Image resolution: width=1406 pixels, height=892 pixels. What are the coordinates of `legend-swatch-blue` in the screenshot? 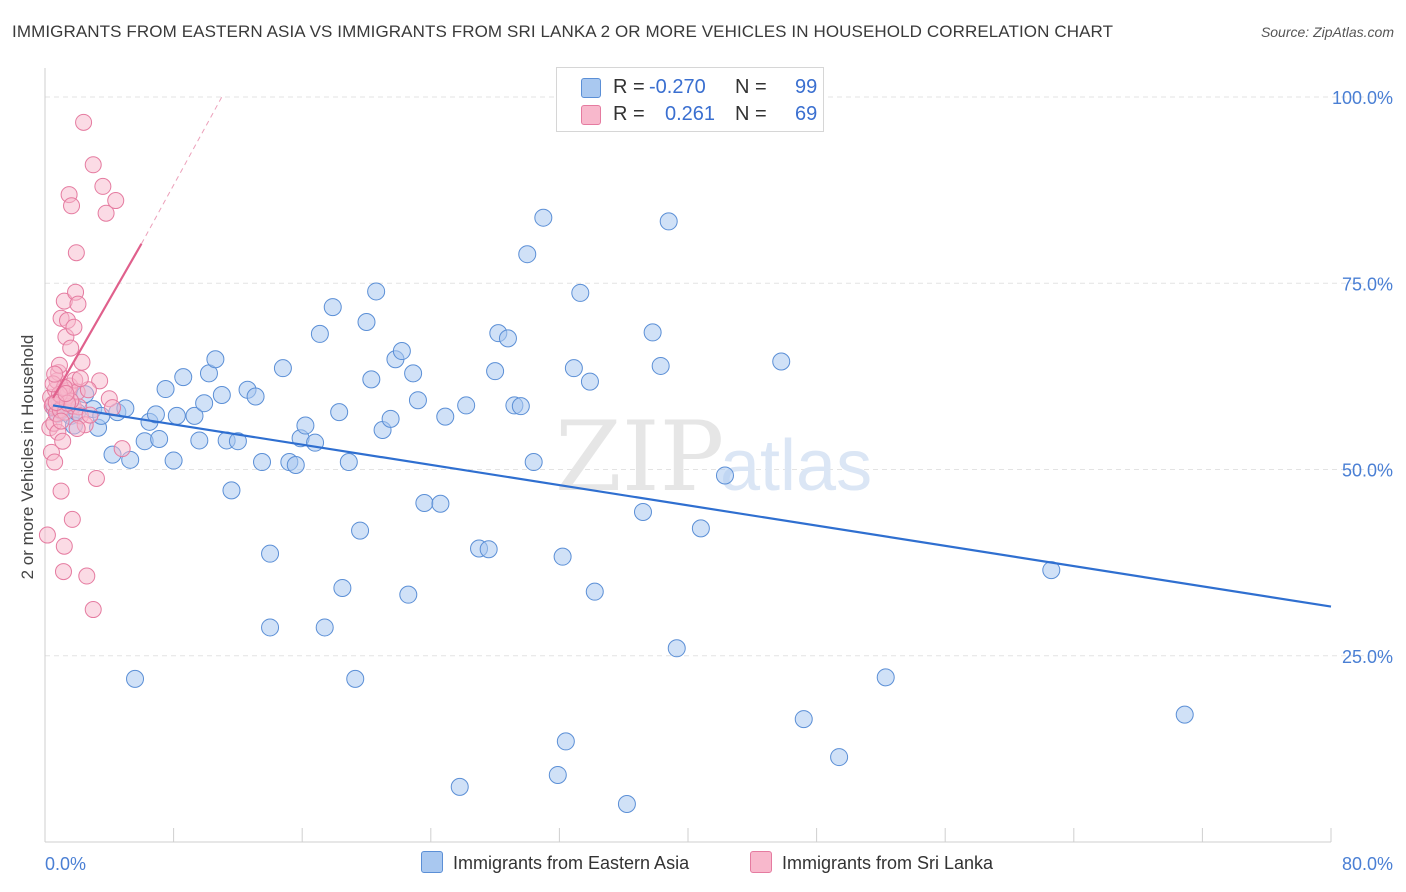 It's located at (591, 88).